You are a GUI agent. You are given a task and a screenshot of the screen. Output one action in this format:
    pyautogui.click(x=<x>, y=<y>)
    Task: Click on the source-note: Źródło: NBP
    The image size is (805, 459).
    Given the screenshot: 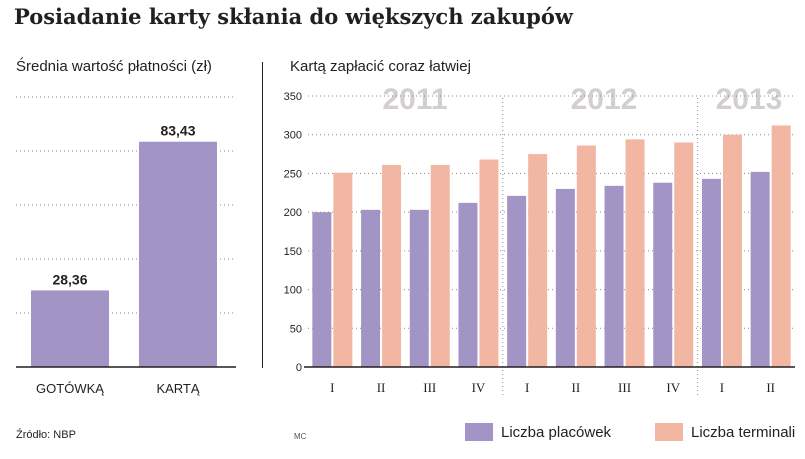 What is the action you would take?
    pyautogui.click(x=46, y=435)
    